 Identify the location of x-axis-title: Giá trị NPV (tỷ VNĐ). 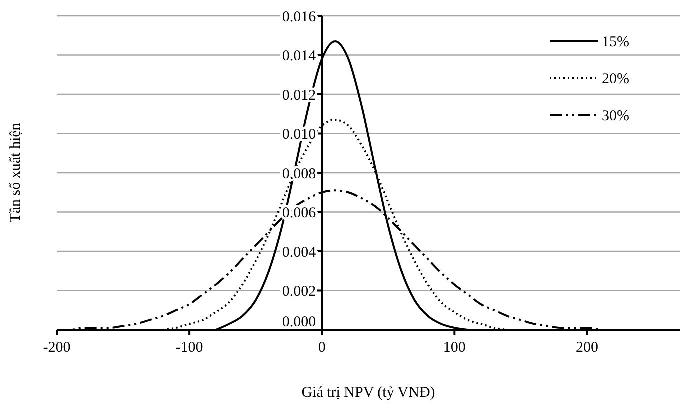
(369, 393).